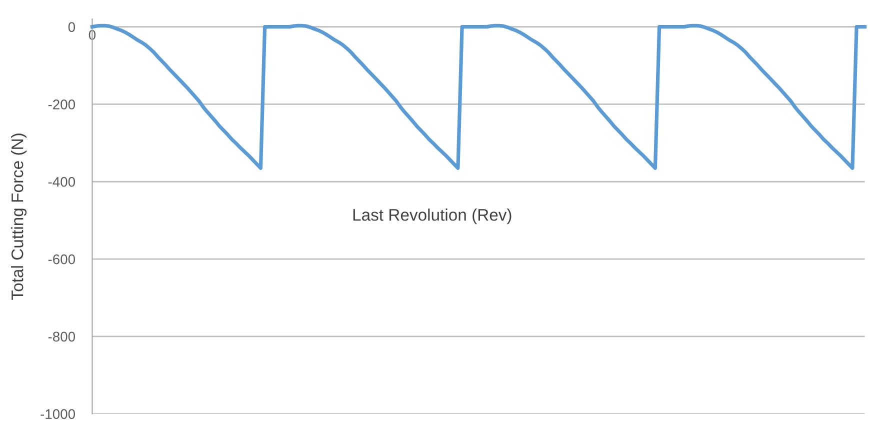  I want to click on y-tick-label: -400, so click(62, 181).